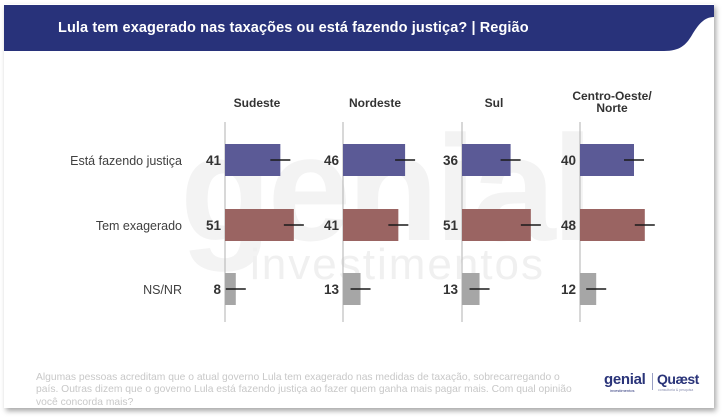 This screenshot has width=724, height=417. I want to click on data-label: 36, so click(451, 160).